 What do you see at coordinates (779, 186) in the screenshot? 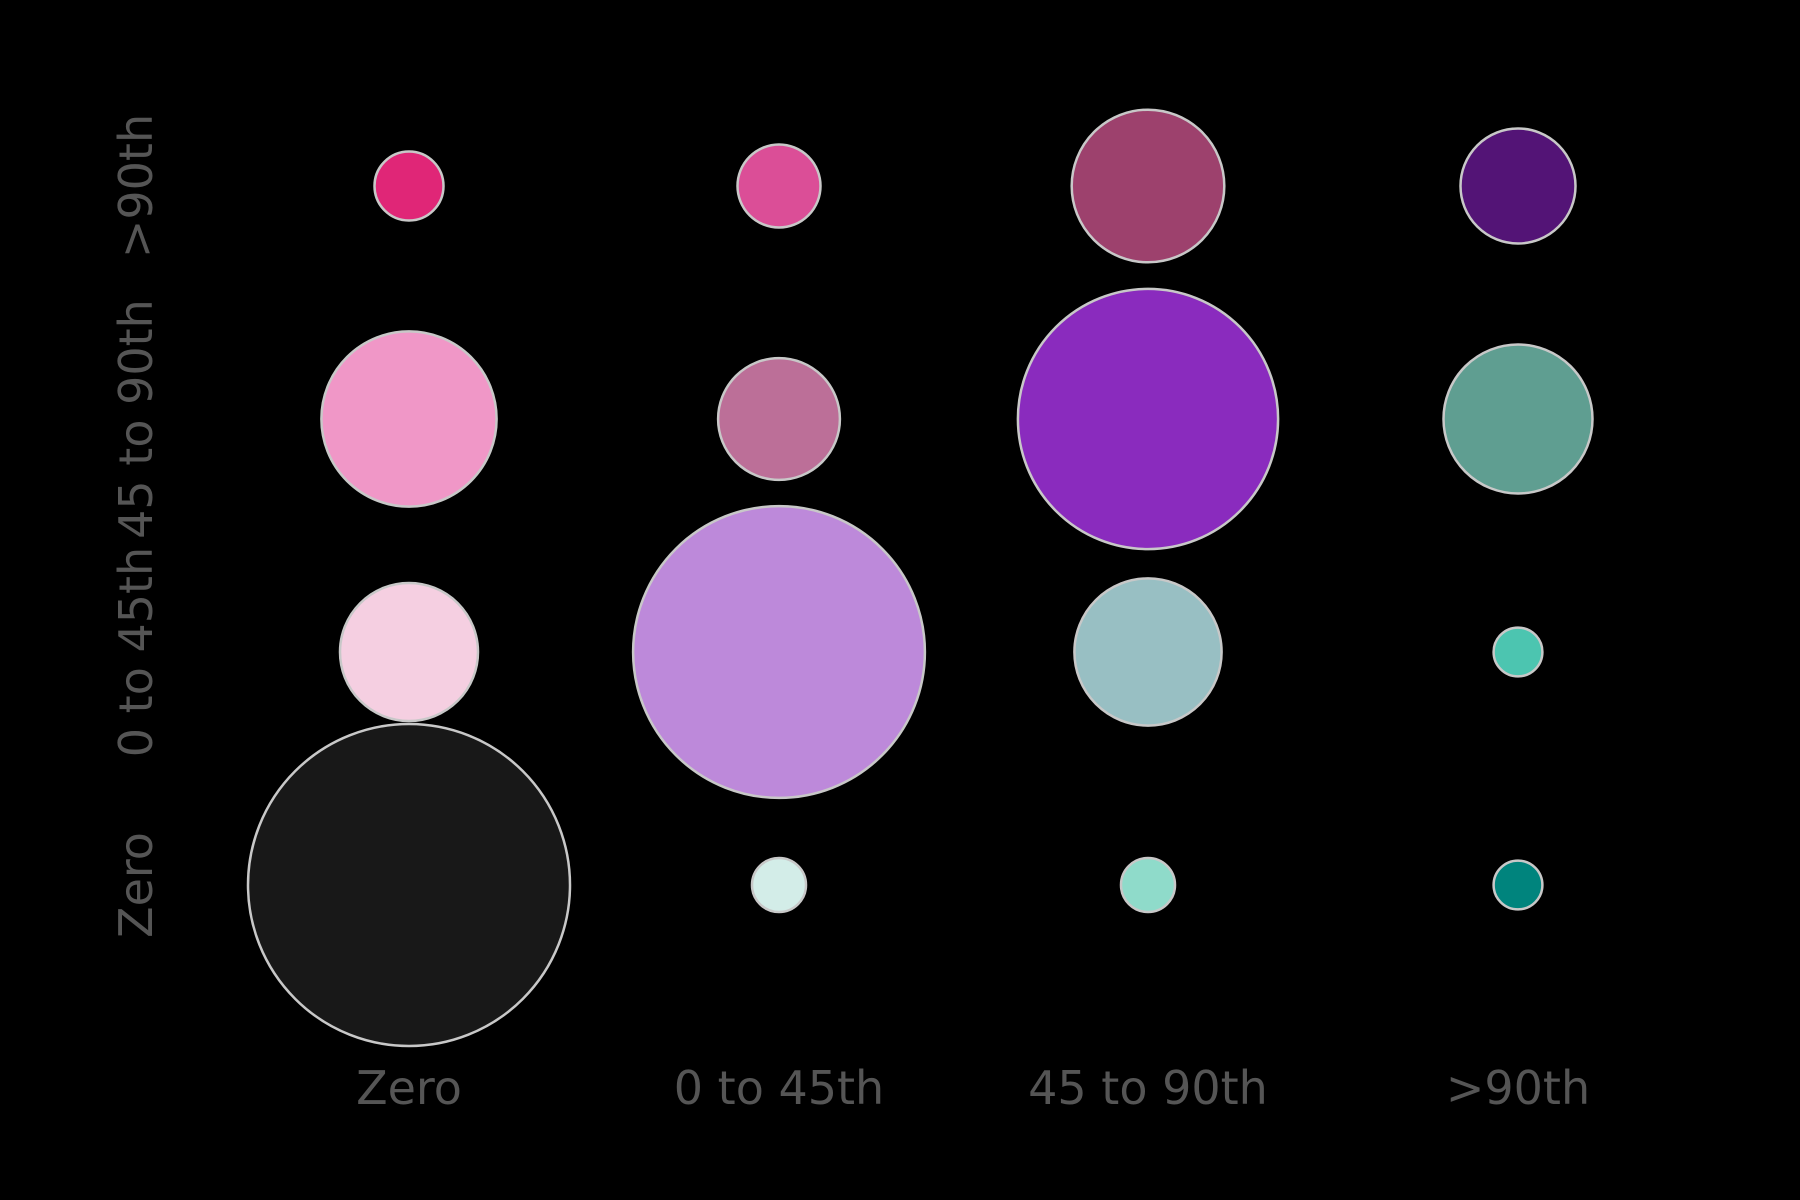
I see `bubble-0-to-45th-by-gt90th` at bounding box center [779, 186].